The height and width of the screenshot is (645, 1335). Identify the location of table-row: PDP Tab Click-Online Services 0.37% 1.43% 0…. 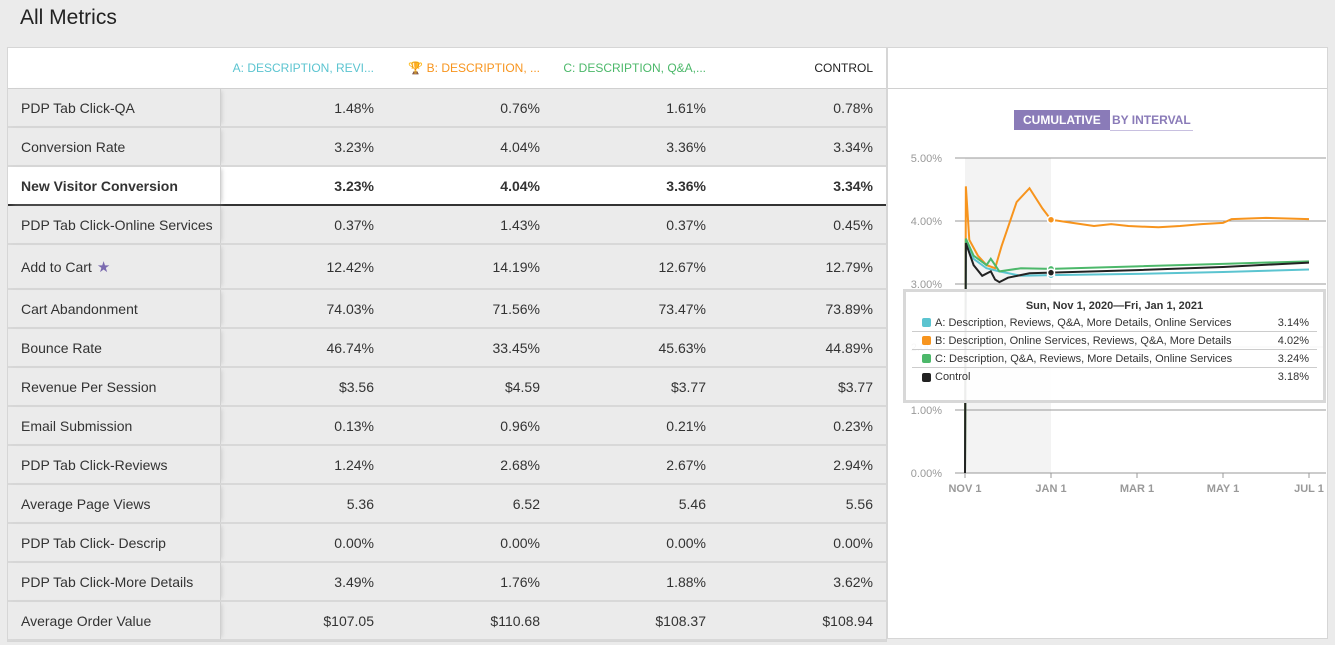
(447, 225).